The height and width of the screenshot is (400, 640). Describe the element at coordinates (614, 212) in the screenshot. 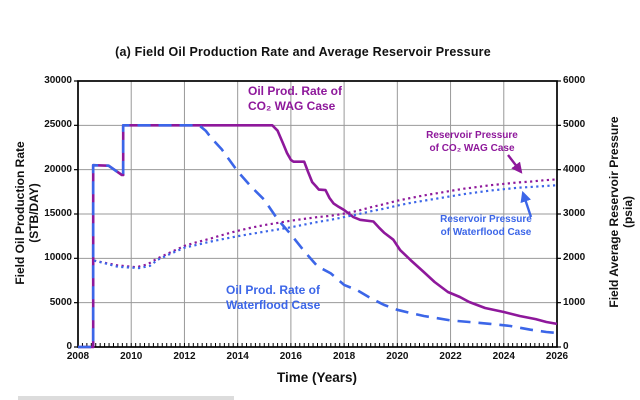

I see `y-axis-title-right-line1: Field Average Reservoir Pressure` at that location.